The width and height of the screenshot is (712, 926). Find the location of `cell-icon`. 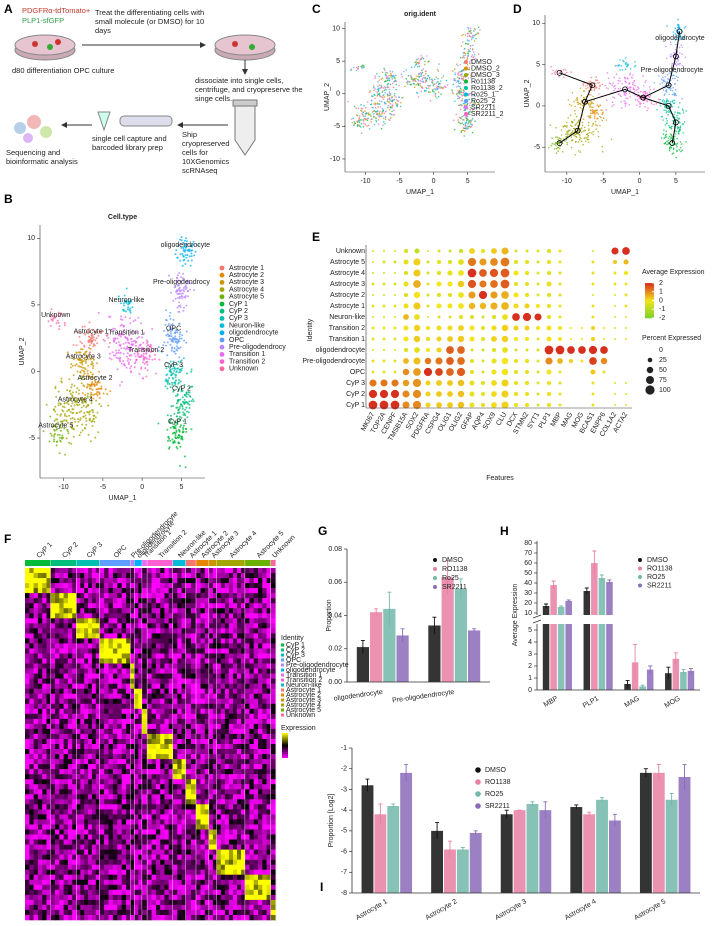

cell-icon is located at coordinates (252, 47).